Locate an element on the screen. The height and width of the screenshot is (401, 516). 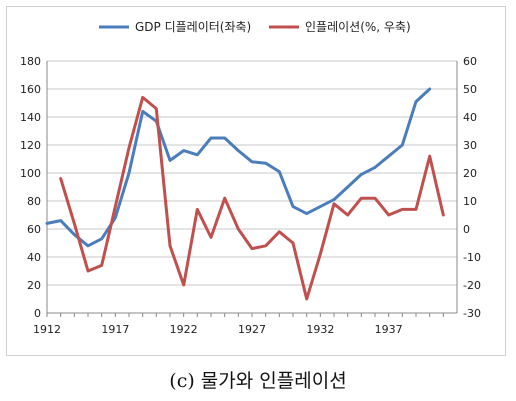
x-axis-tick-label: 1932 is located at coordinates (320, 329).